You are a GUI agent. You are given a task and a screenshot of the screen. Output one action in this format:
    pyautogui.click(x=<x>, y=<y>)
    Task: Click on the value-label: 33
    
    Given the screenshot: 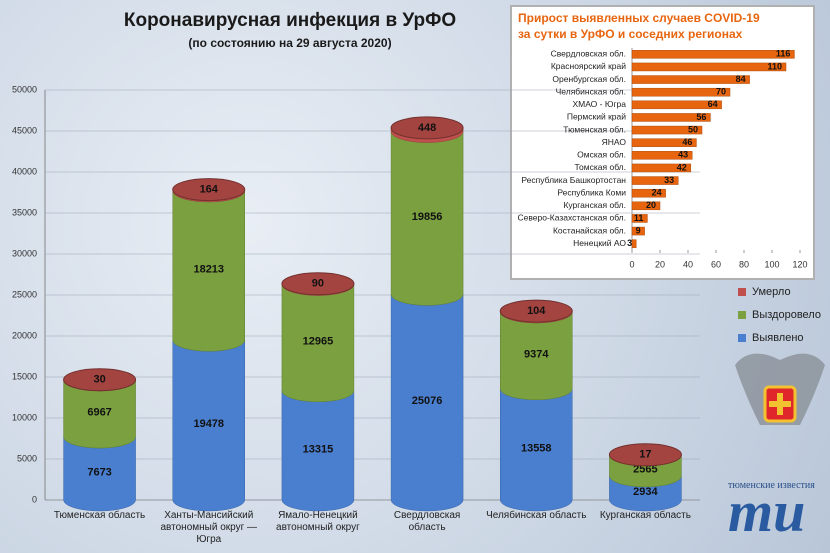 What is the action you would take?
    pyautogui.click(x=669, y=180)
    